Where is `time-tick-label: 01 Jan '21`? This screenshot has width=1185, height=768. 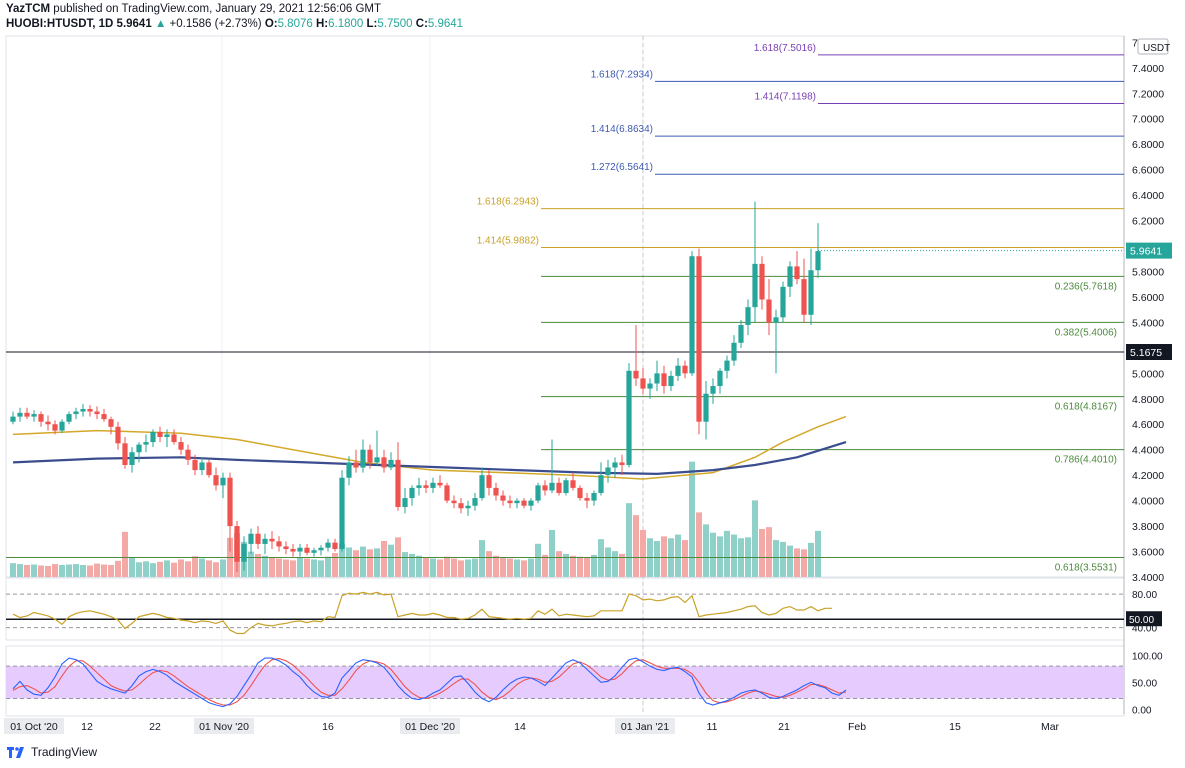 time-tick-label: 01 Jan '21 is located at coordinates (645, 727).